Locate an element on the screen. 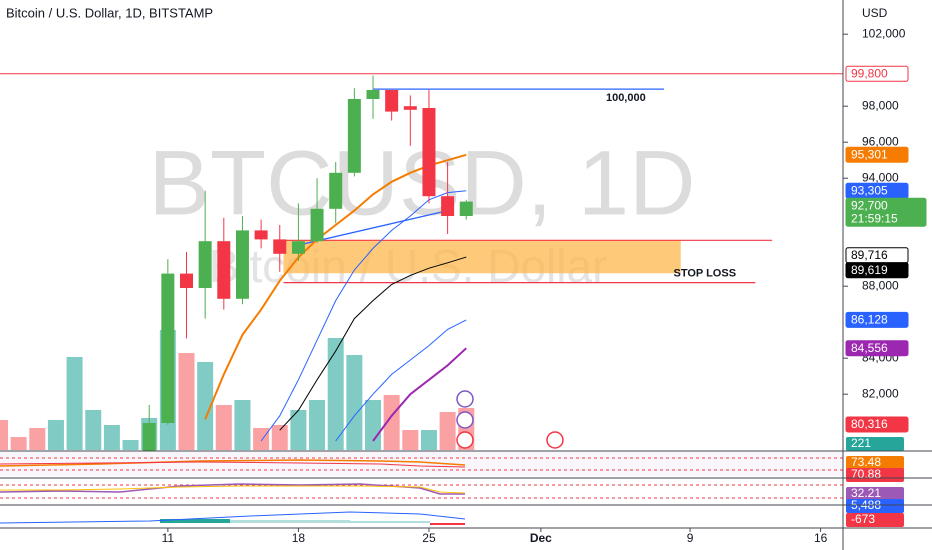  price-badge-label: 84,556 is located at coordinates (869, 348).